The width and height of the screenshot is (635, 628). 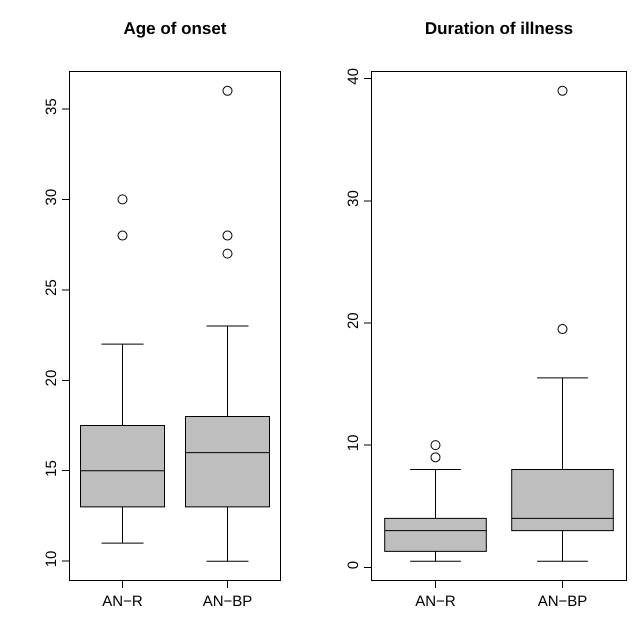 What do you see at coordinates (51, 107) in the screenshot?
I see `y-tick-label: 35` at bounding box center [51, 107].